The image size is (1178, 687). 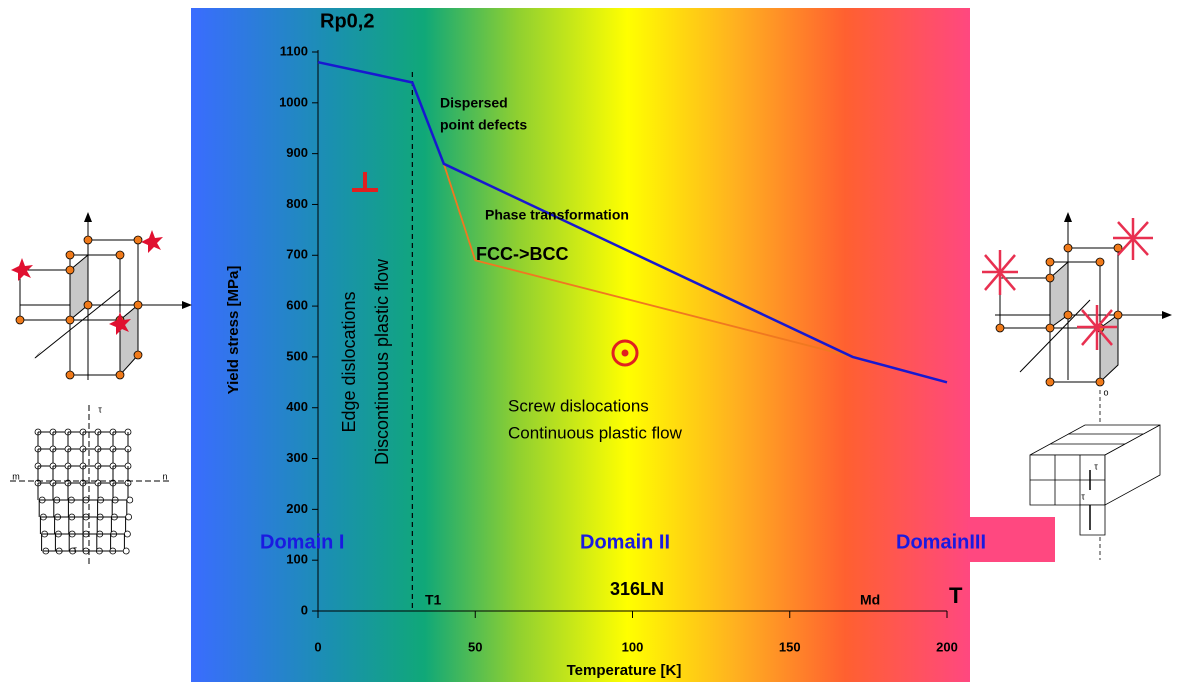 What do you see at coordinates (16, 476) in the screenshot?
I see `diagram-label: m` at bounding box center [16, 476].